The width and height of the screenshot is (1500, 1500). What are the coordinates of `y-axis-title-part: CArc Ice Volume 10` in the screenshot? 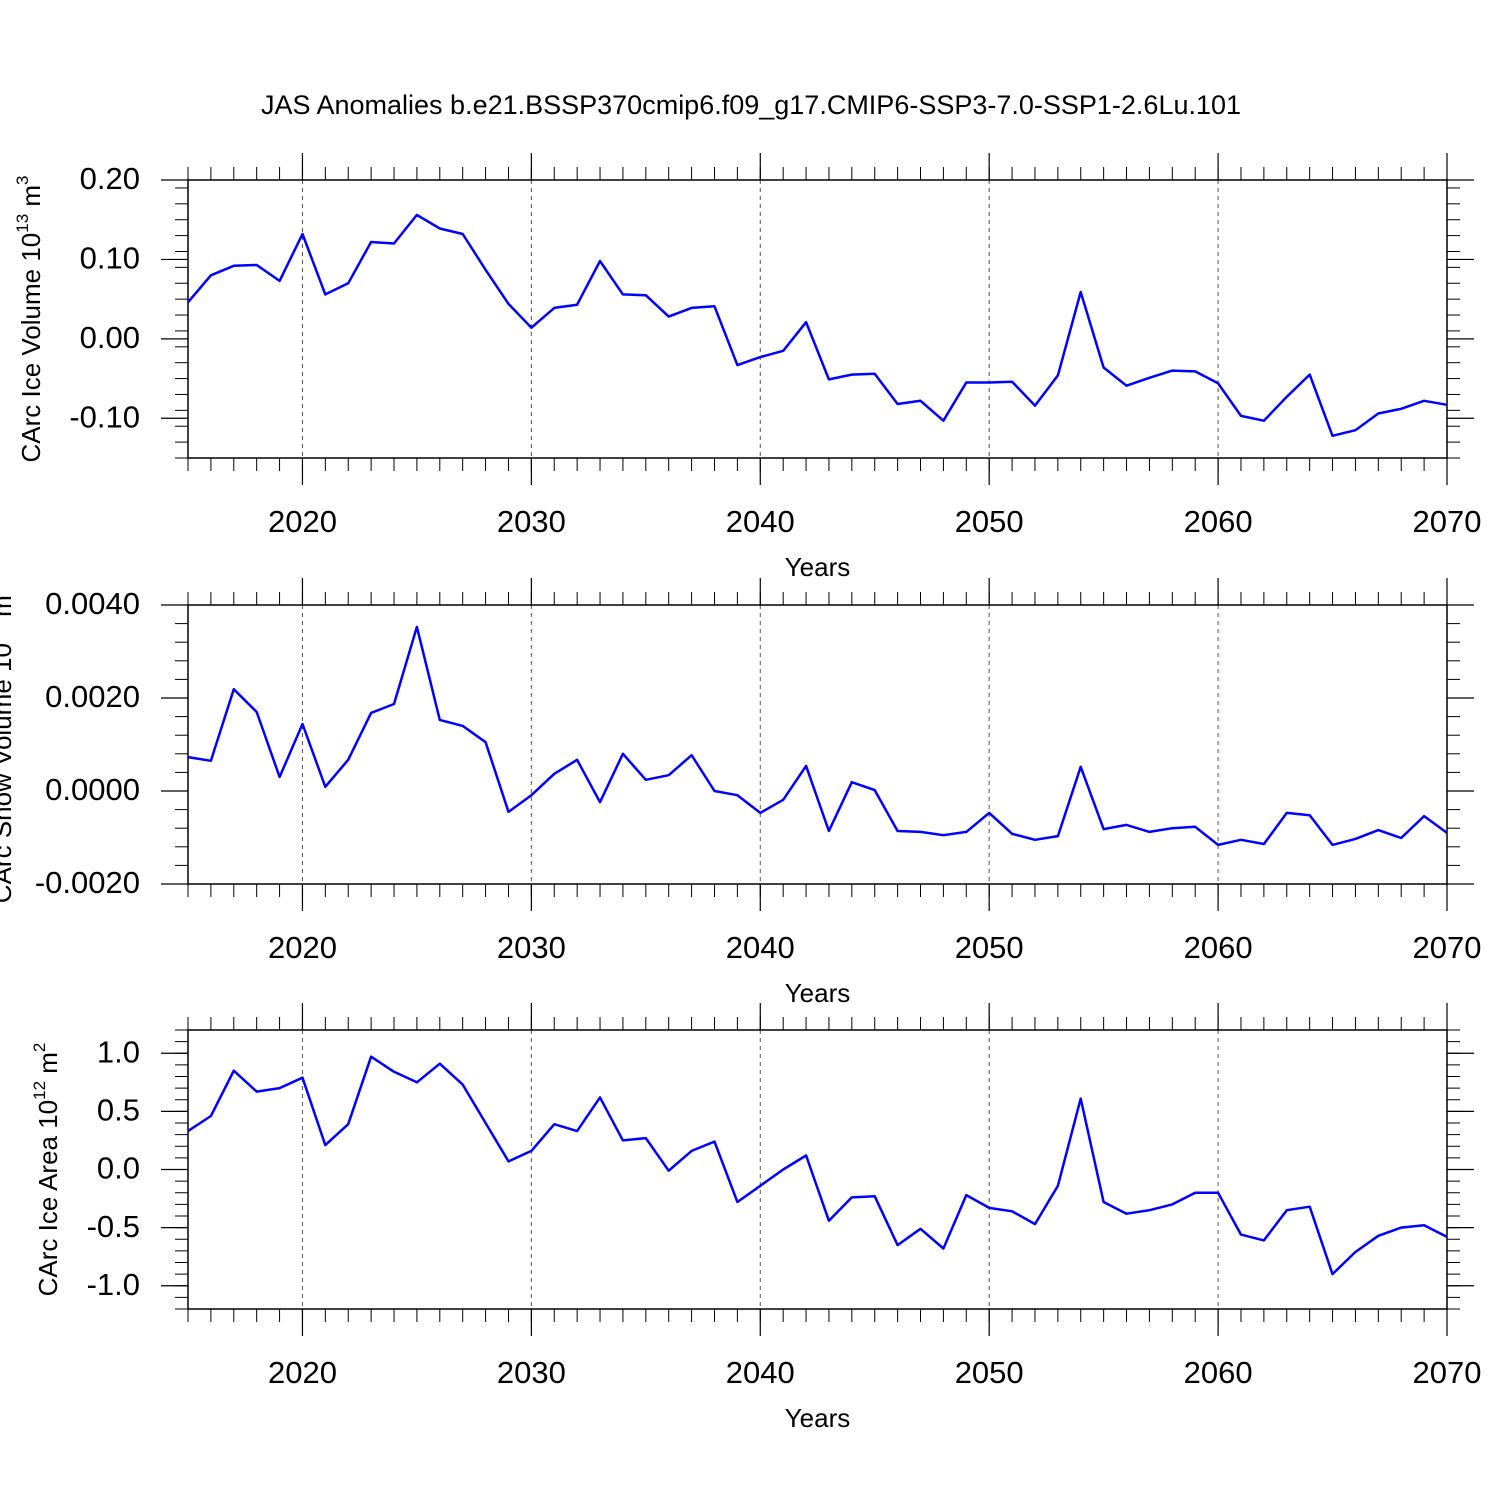 It's located at (31, 348).